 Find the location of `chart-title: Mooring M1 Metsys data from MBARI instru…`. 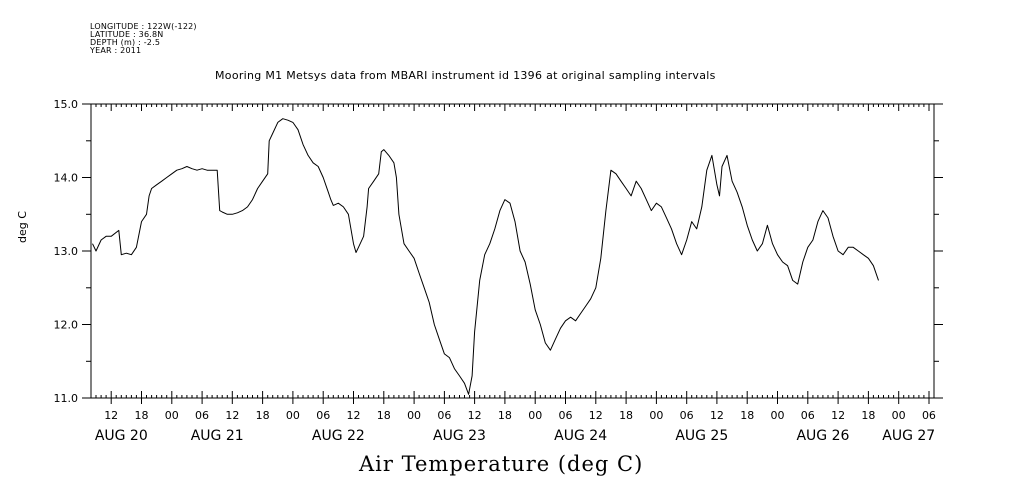

chart-title: Mooring M1 Metsys data from MBARI instru… is located at coordinates (465, 75).